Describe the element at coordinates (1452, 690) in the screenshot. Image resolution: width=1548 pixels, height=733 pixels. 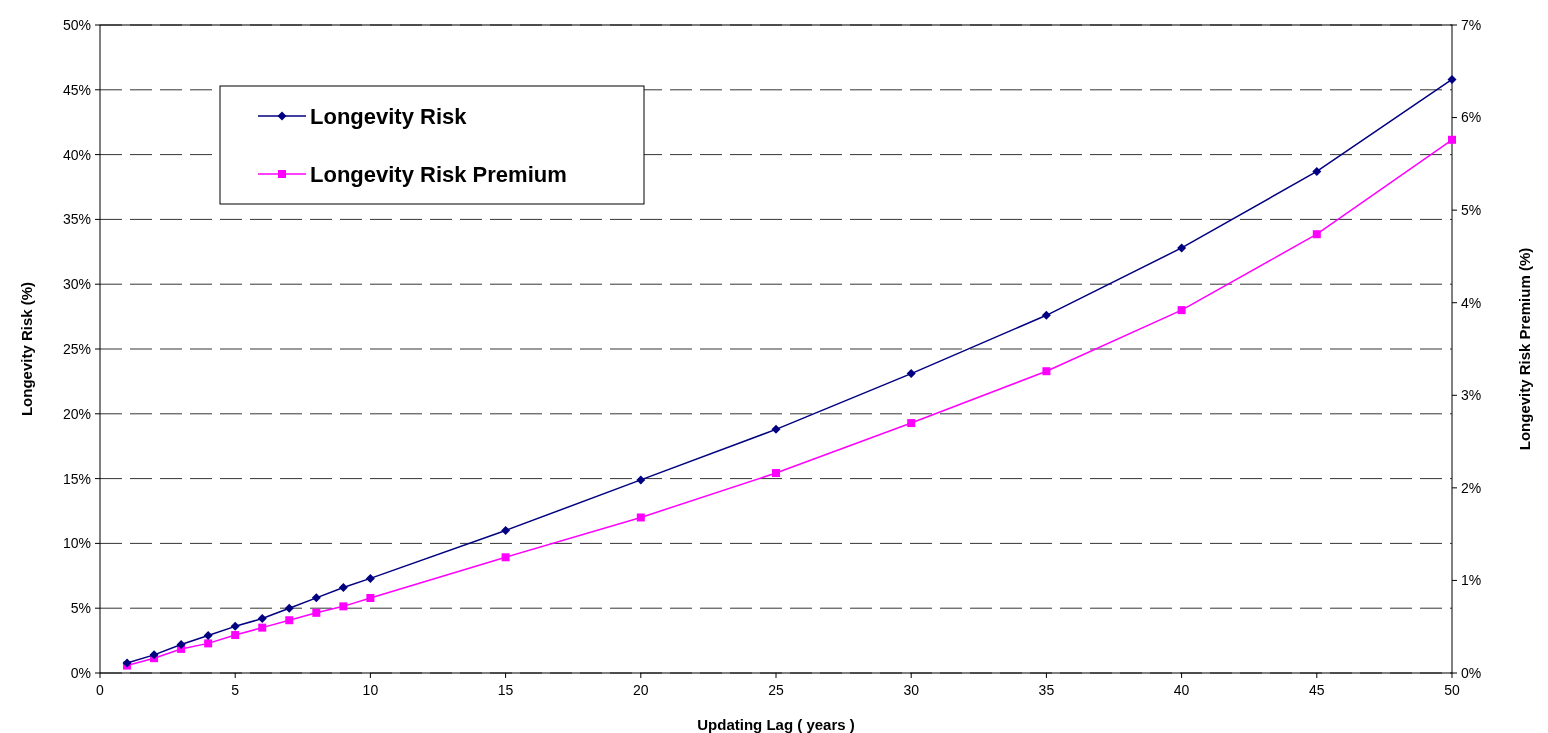
I see `x-tick-label: 50` at that location.